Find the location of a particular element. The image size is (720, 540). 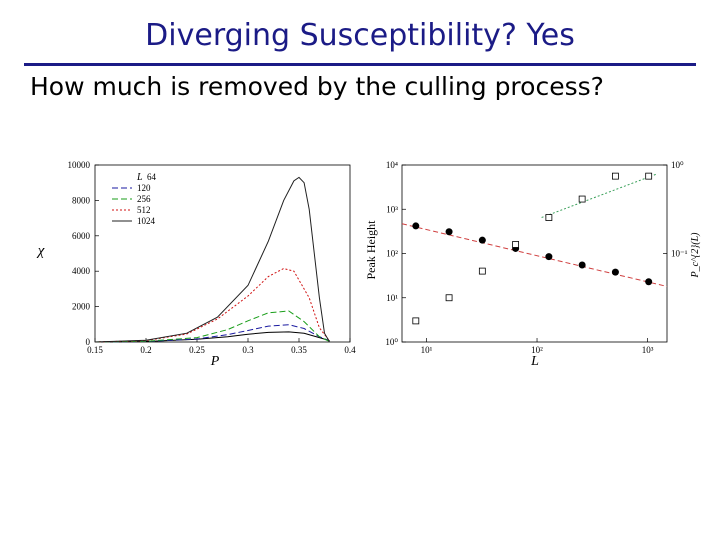

chart2-frame is located at coordinates (534, 253).